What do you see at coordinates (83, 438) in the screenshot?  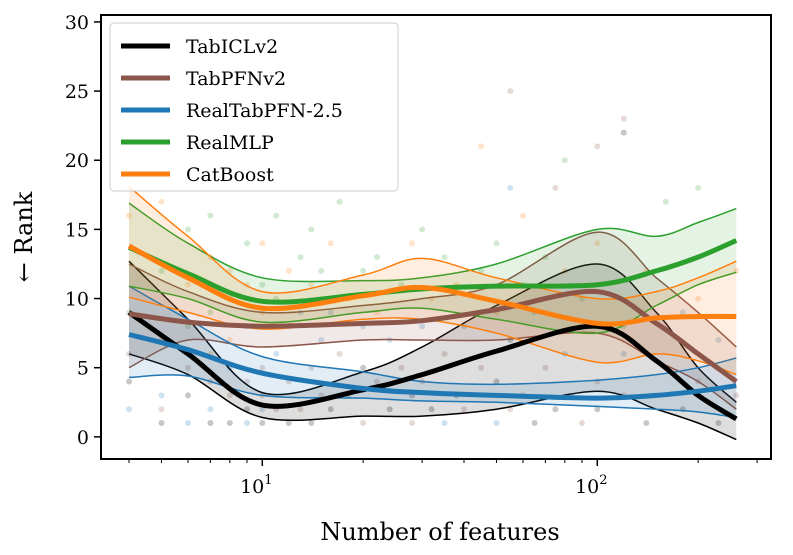 I see `y-tick-label: 0` at bounding box center [83, 438].